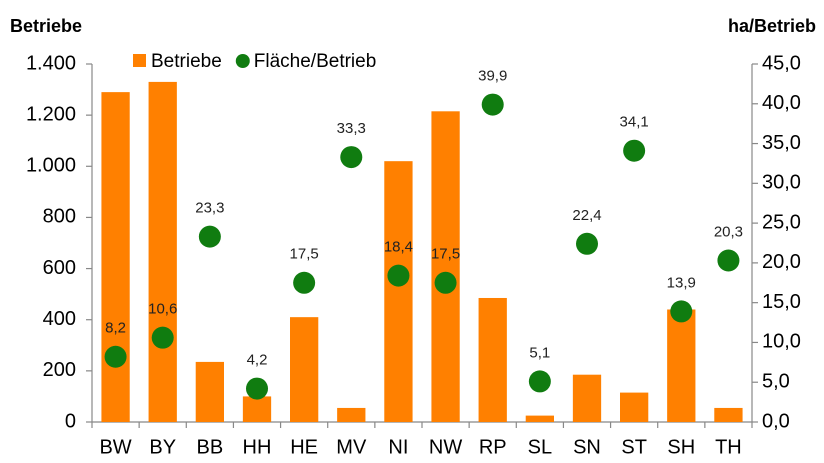  I want to click on y2-axis-title: ha/Betrieb, so click(772, 26).